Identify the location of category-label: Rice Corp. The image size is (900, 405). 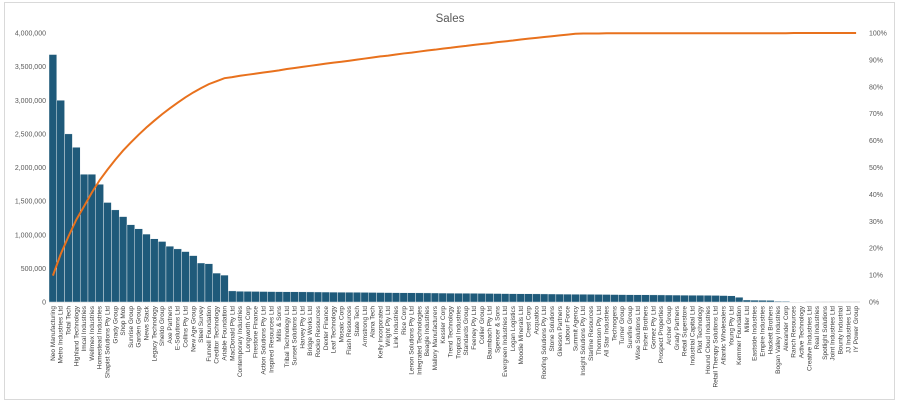
(404, 320).